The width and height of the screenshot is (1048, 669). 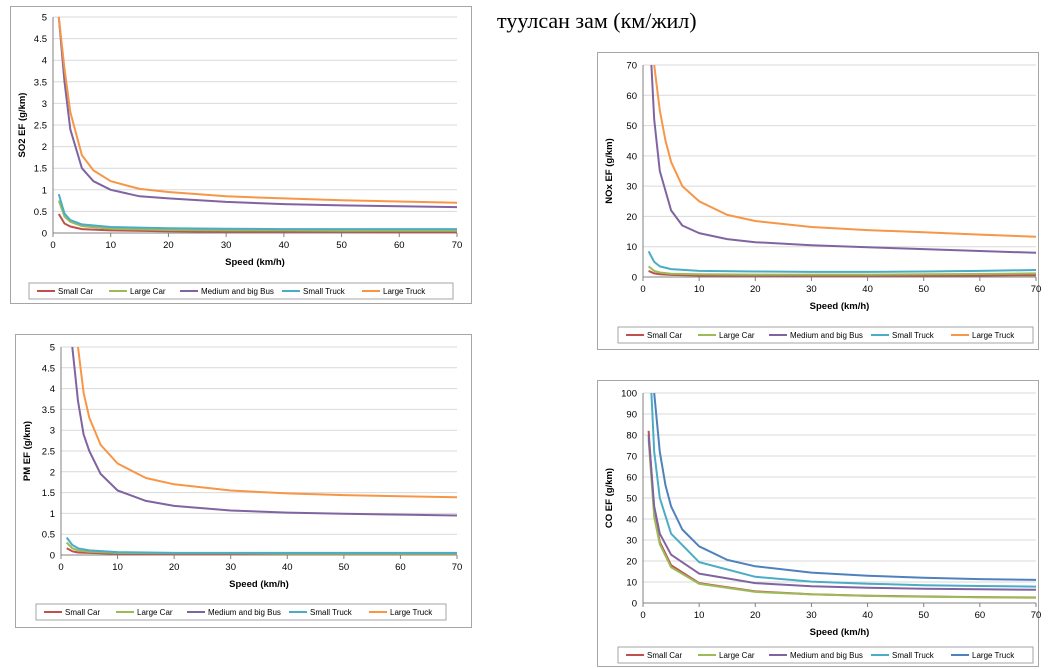 What do you see at coordinates (631, 562) in the screenshot?
I see `y-tick-label: 20` at bounding box center [631, 562].